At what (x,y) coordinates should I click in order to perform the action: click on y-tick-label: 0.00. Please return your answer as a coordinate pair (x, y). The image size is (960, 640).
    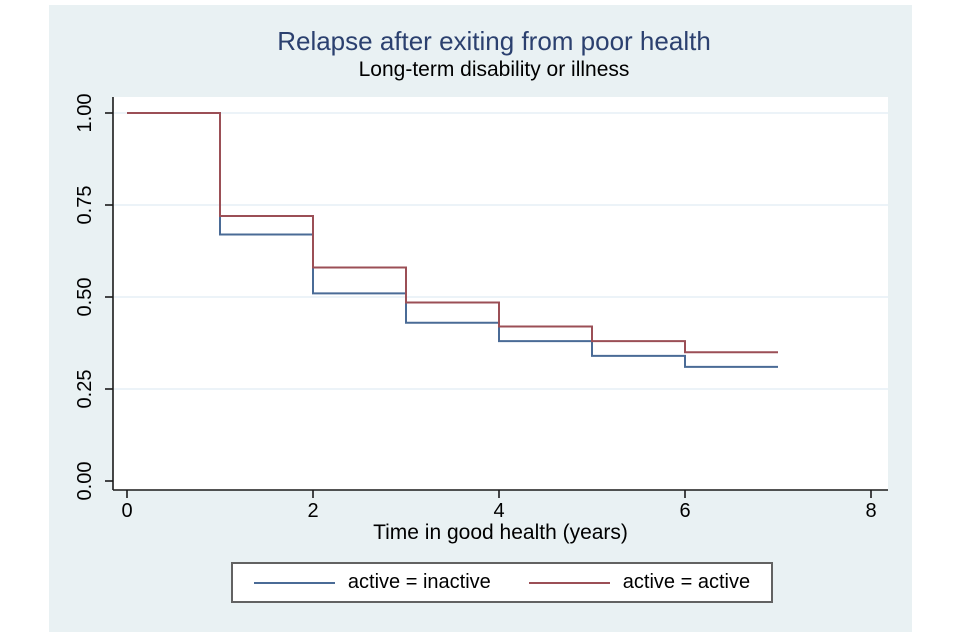
    Looking at the image, I should click on (85, 481).